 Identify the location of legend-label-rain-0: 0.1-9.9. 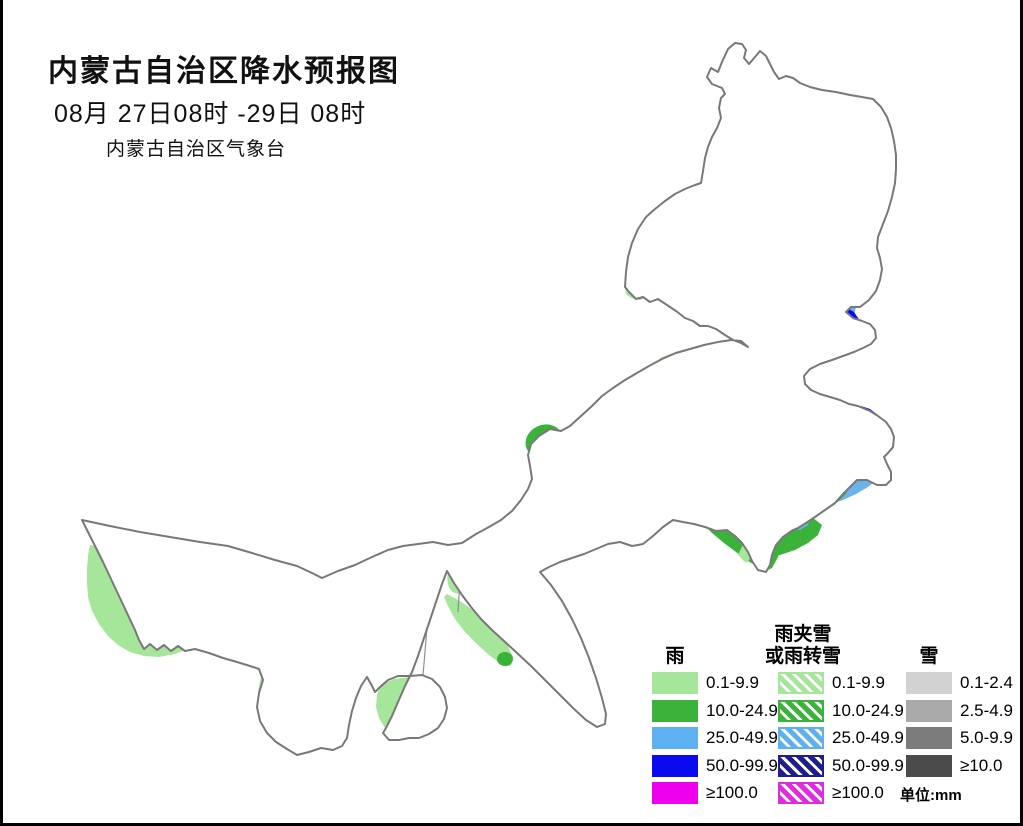
(732, 682).